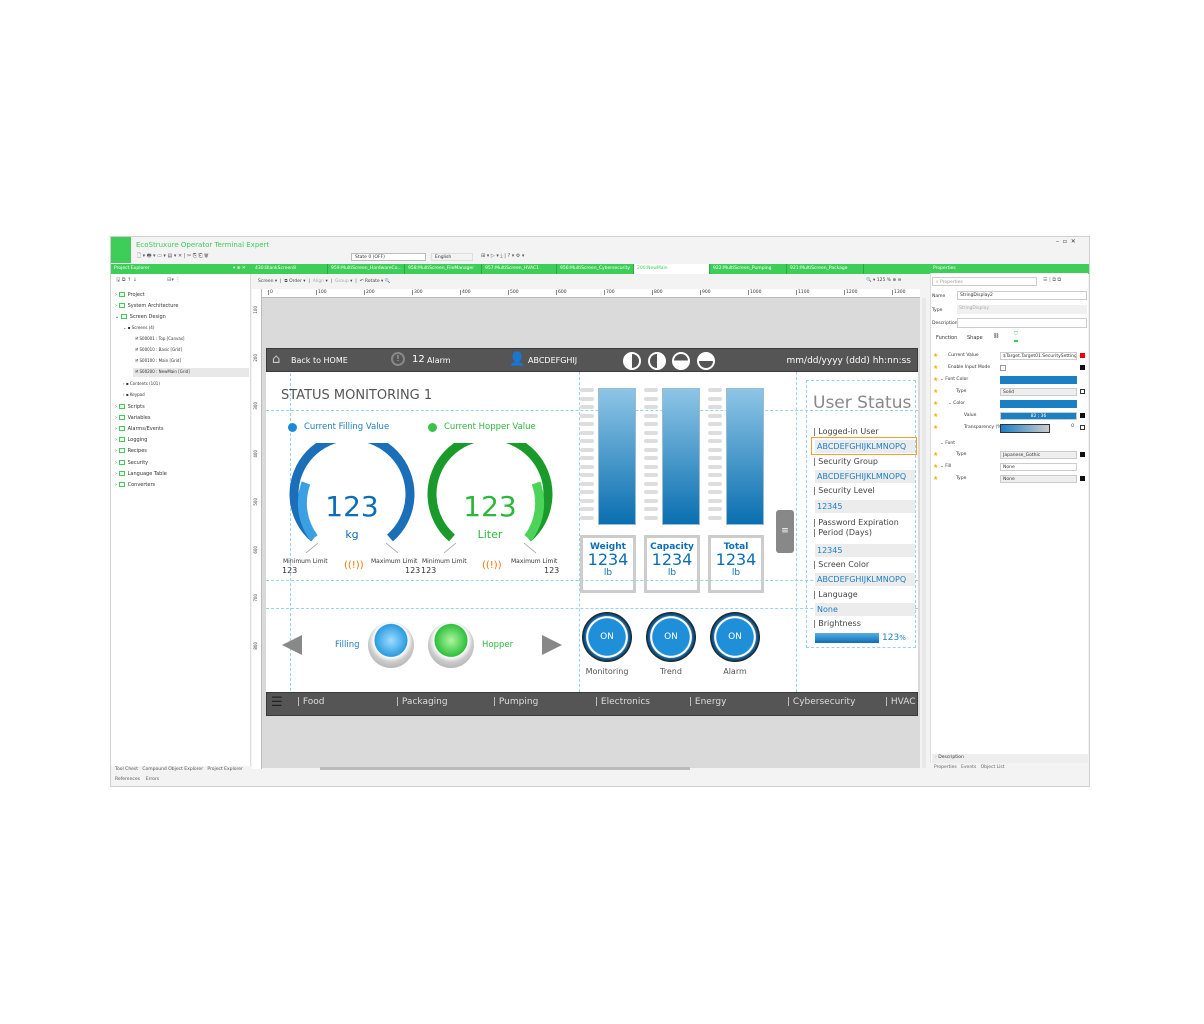 This screenshot has height=1024, width=1204. I want to click on prop-type: ★ Type Solid, so click(1009, 392).